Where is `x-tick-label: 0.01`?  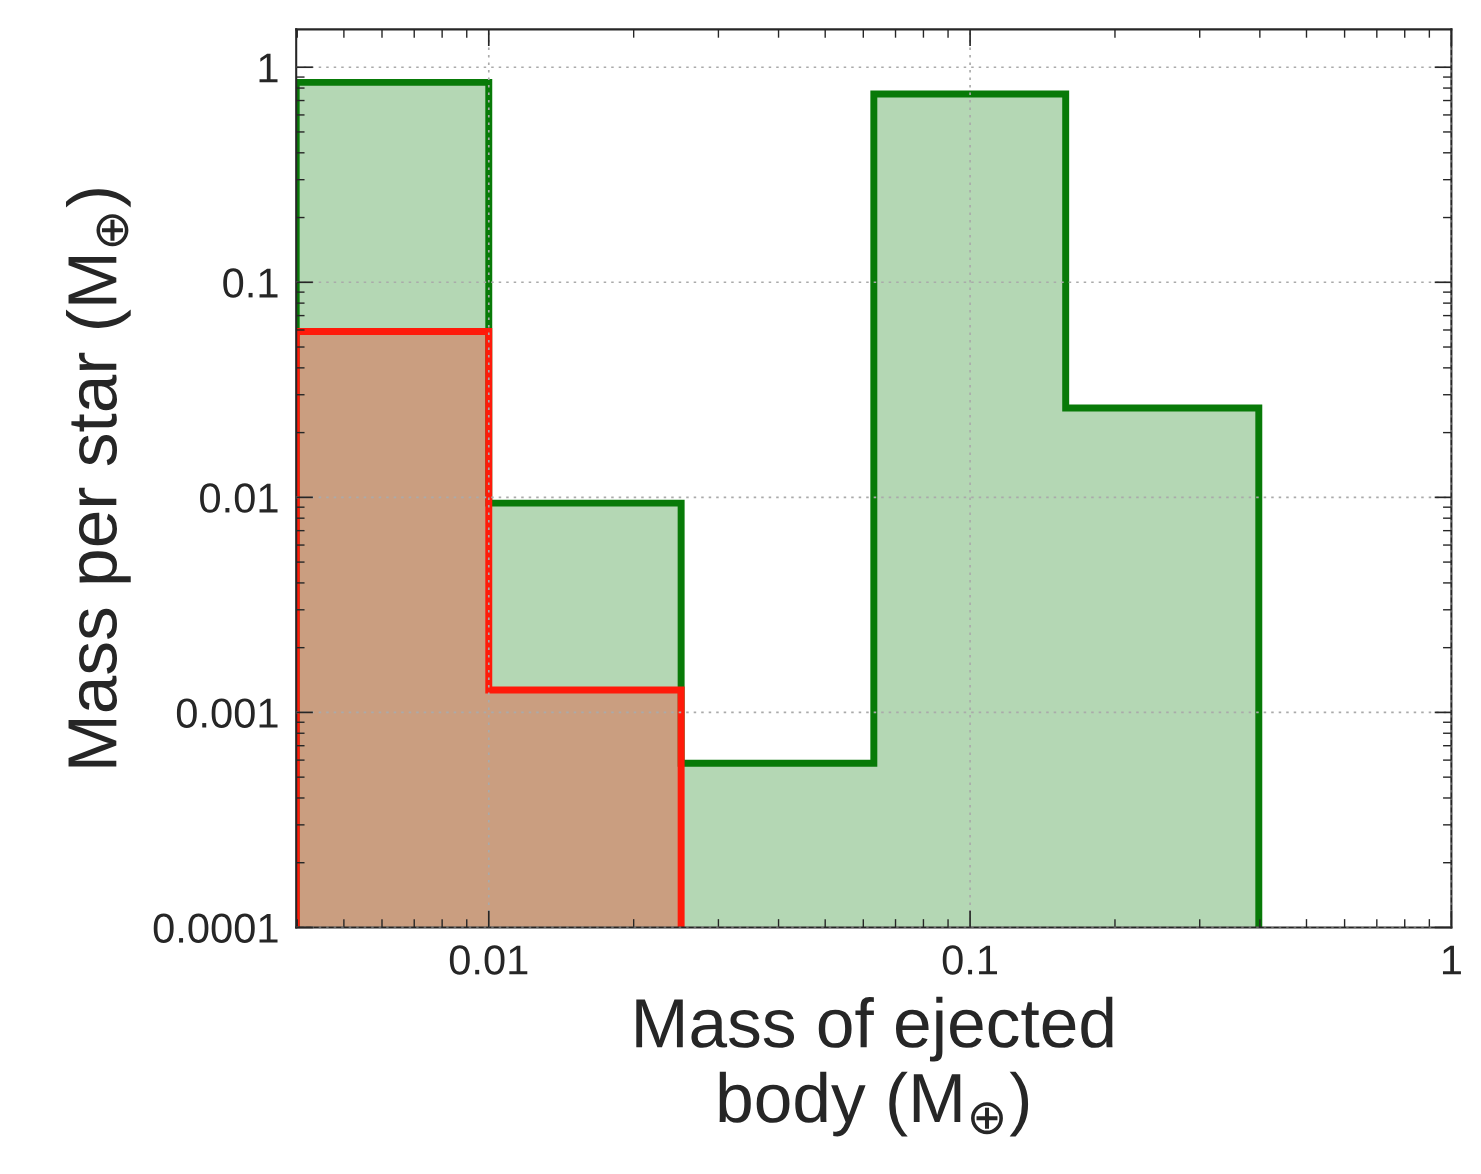 x-tick-label: 0.01 is located at coordinates (488, 960).